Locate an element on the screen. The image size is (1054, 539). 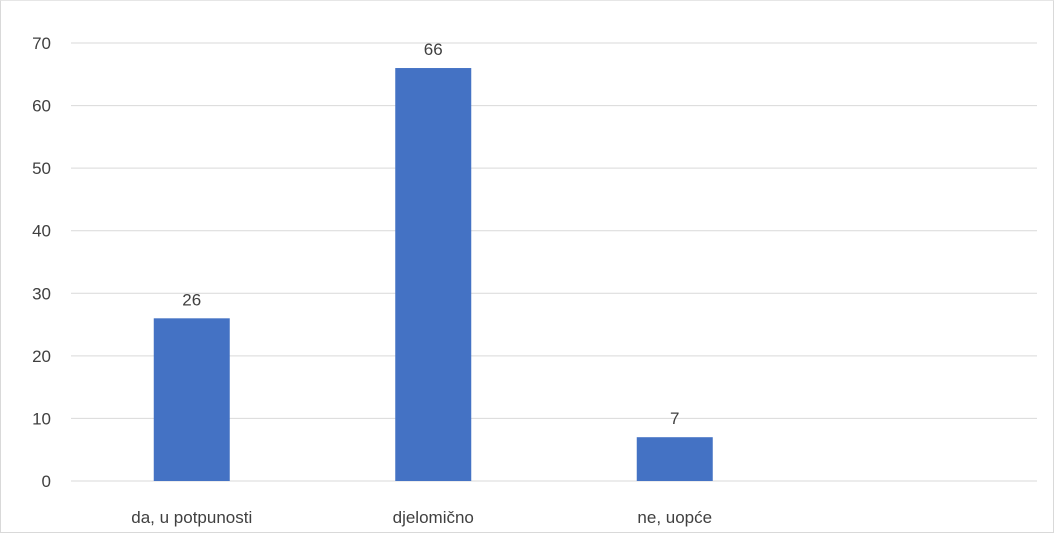
x-tick-label: ne, uopće is located at coordinates (674, 517).